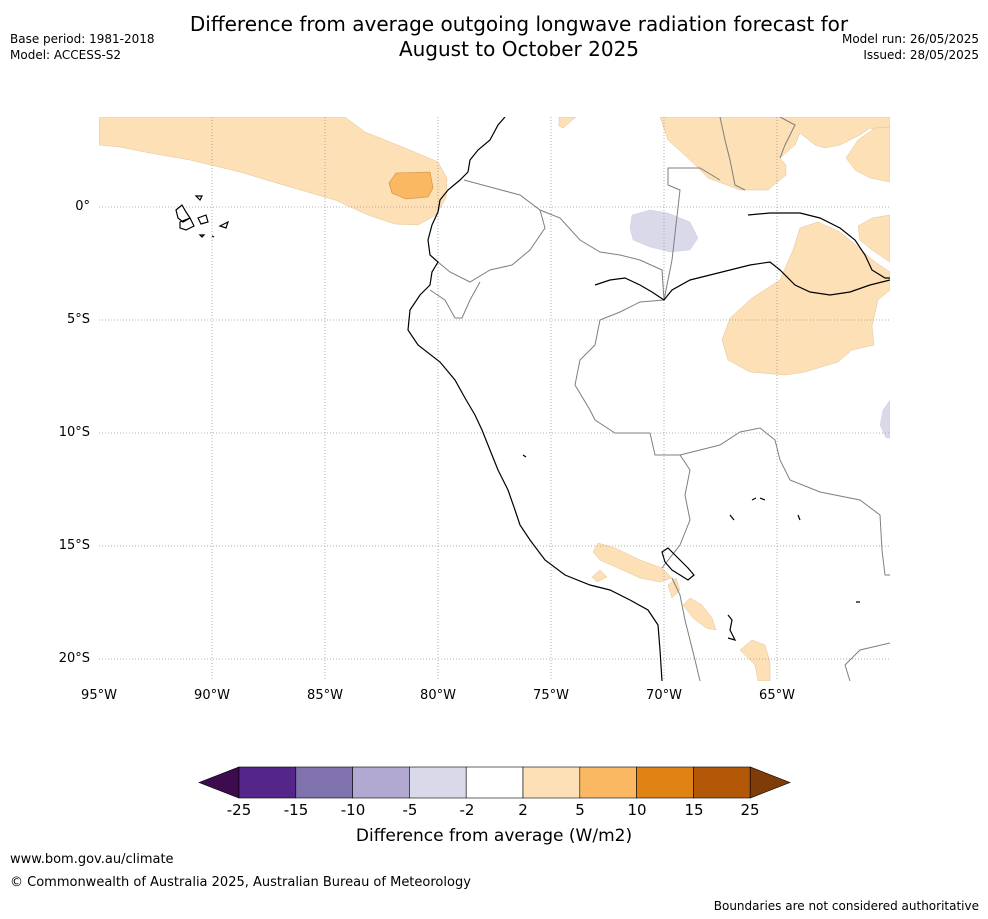 This screenshot has width=988, height=919. Describe the element at coordinates (567, 123) in the screenshot. I see `anomaly-positive-small-north` at that location.